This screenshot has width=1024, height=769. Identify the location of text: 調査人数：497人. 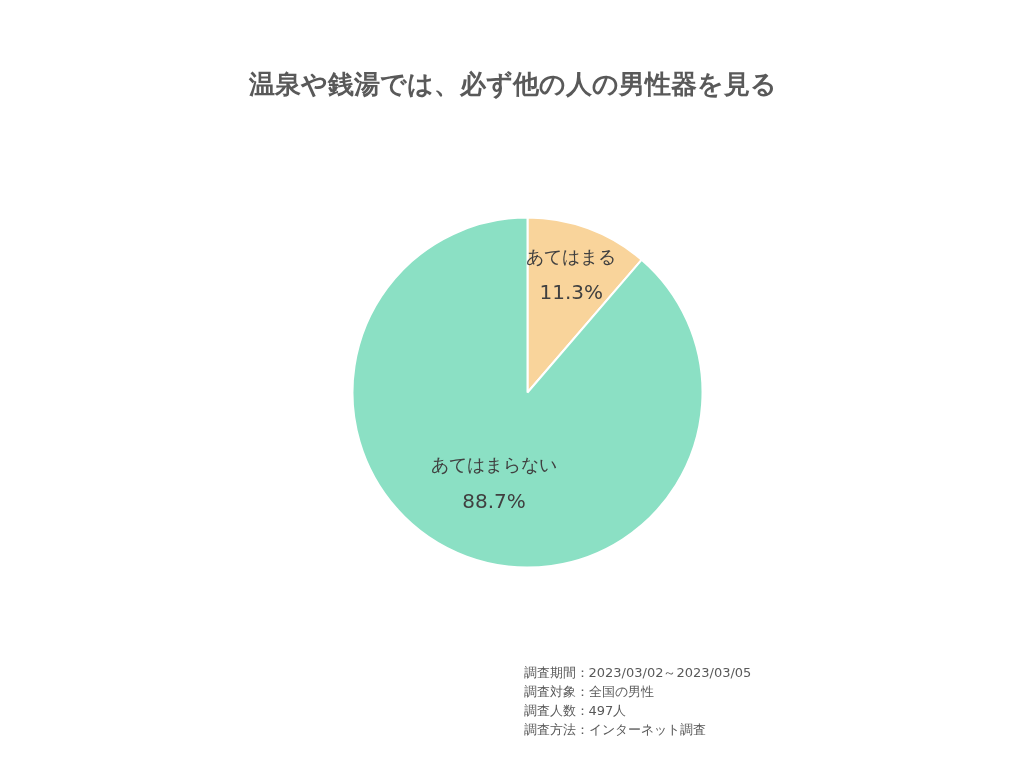
(575, 710).